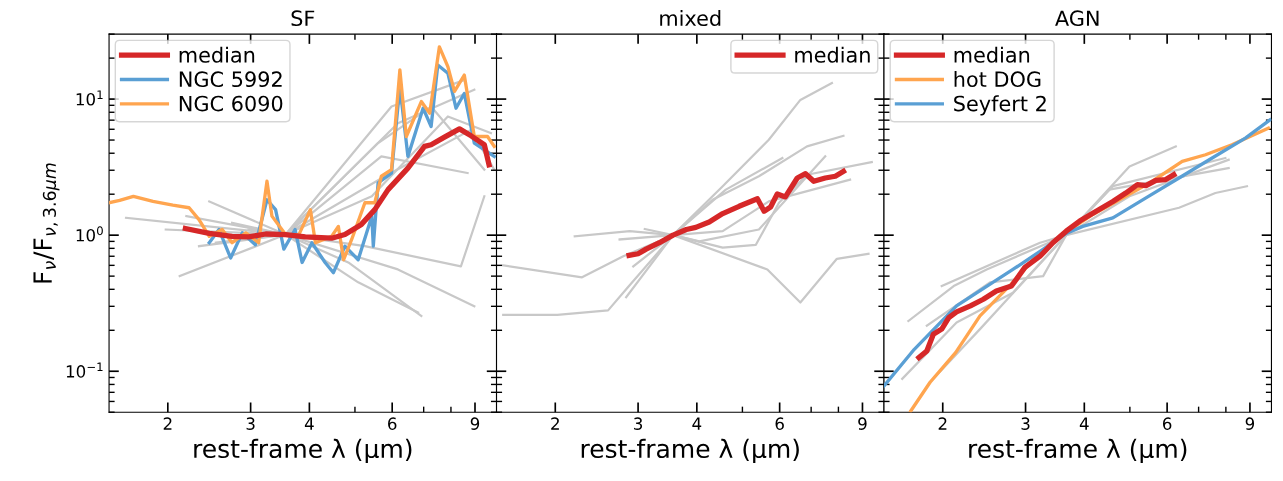 This screenshot has height=481, width=1283. I want to click on legend-label: NGC 5992, so click(230, 79).